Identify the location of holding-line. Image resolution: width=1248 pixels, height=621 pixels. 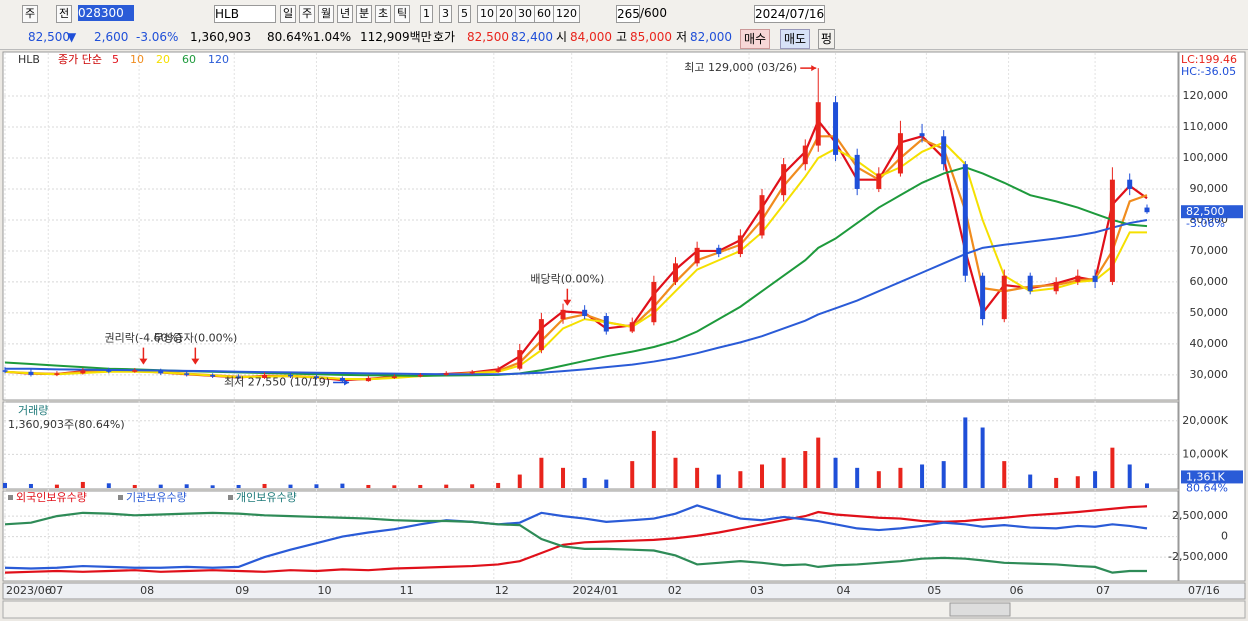
(576, 537).